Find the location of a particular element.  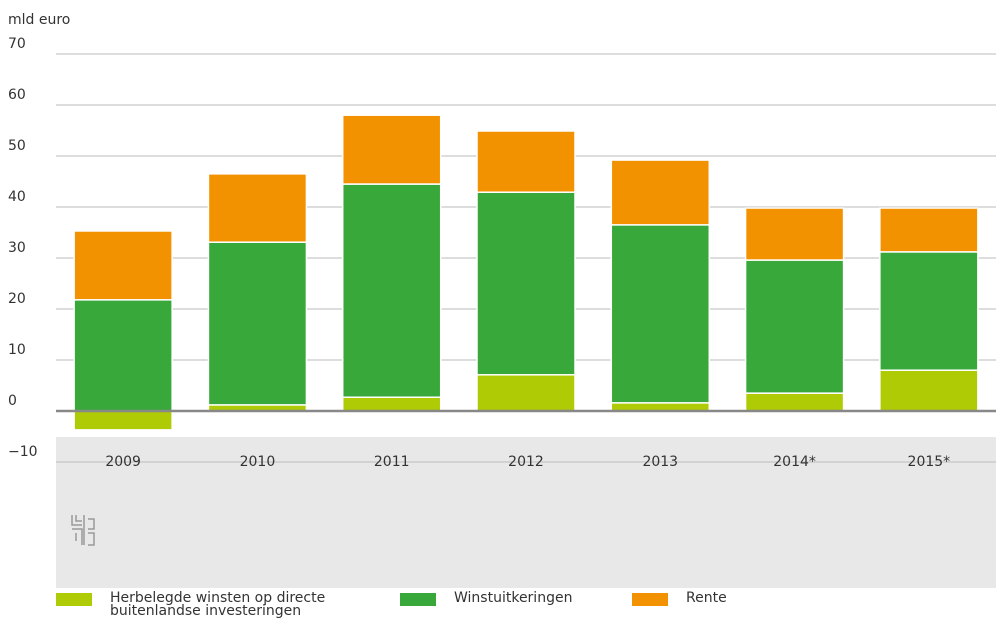

legend-item: Rente is located at coordinates (779, 598).